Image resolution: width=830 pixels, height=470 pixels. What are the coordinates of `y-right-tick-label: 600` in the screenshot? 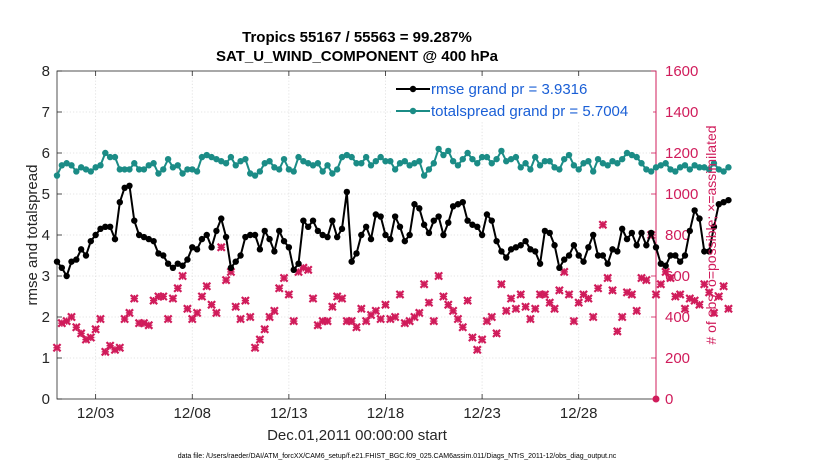 It's located at (677, 276).